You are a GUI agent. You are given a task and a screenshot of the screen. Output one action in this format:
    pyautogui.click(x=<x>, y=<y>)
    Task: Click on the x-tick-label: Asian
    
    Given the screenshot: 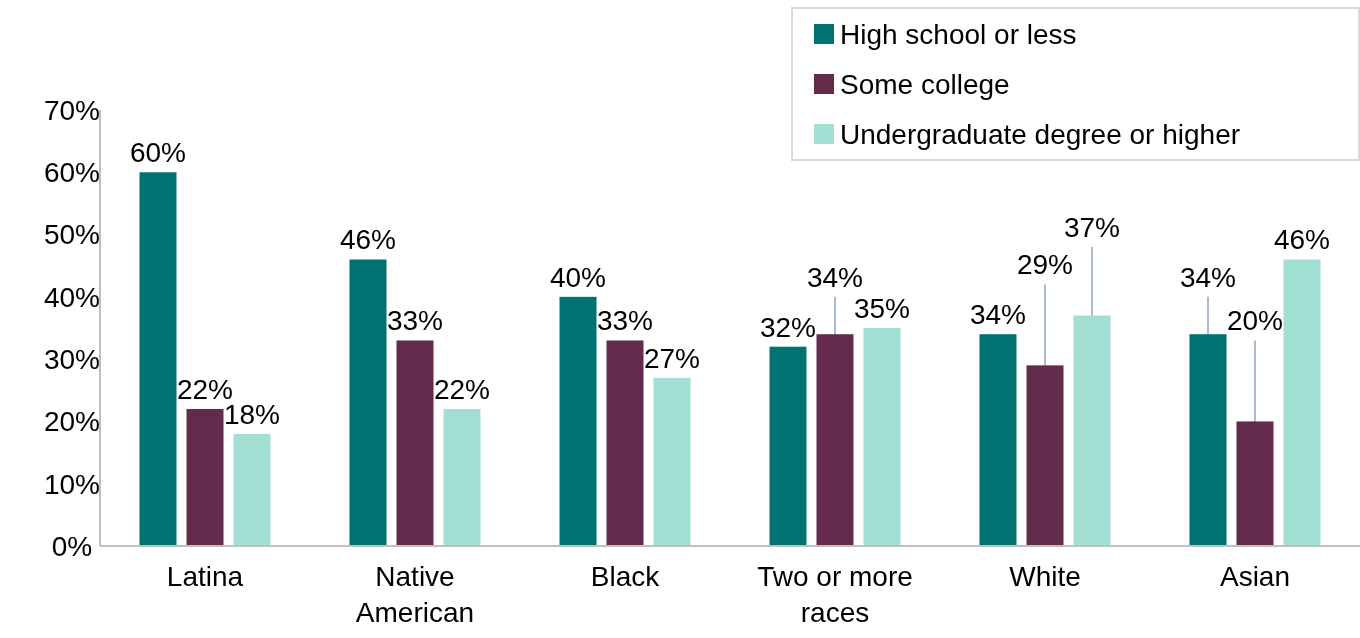 What is the action you would take?
    pyautogui.click(x=1255, y=576)
    